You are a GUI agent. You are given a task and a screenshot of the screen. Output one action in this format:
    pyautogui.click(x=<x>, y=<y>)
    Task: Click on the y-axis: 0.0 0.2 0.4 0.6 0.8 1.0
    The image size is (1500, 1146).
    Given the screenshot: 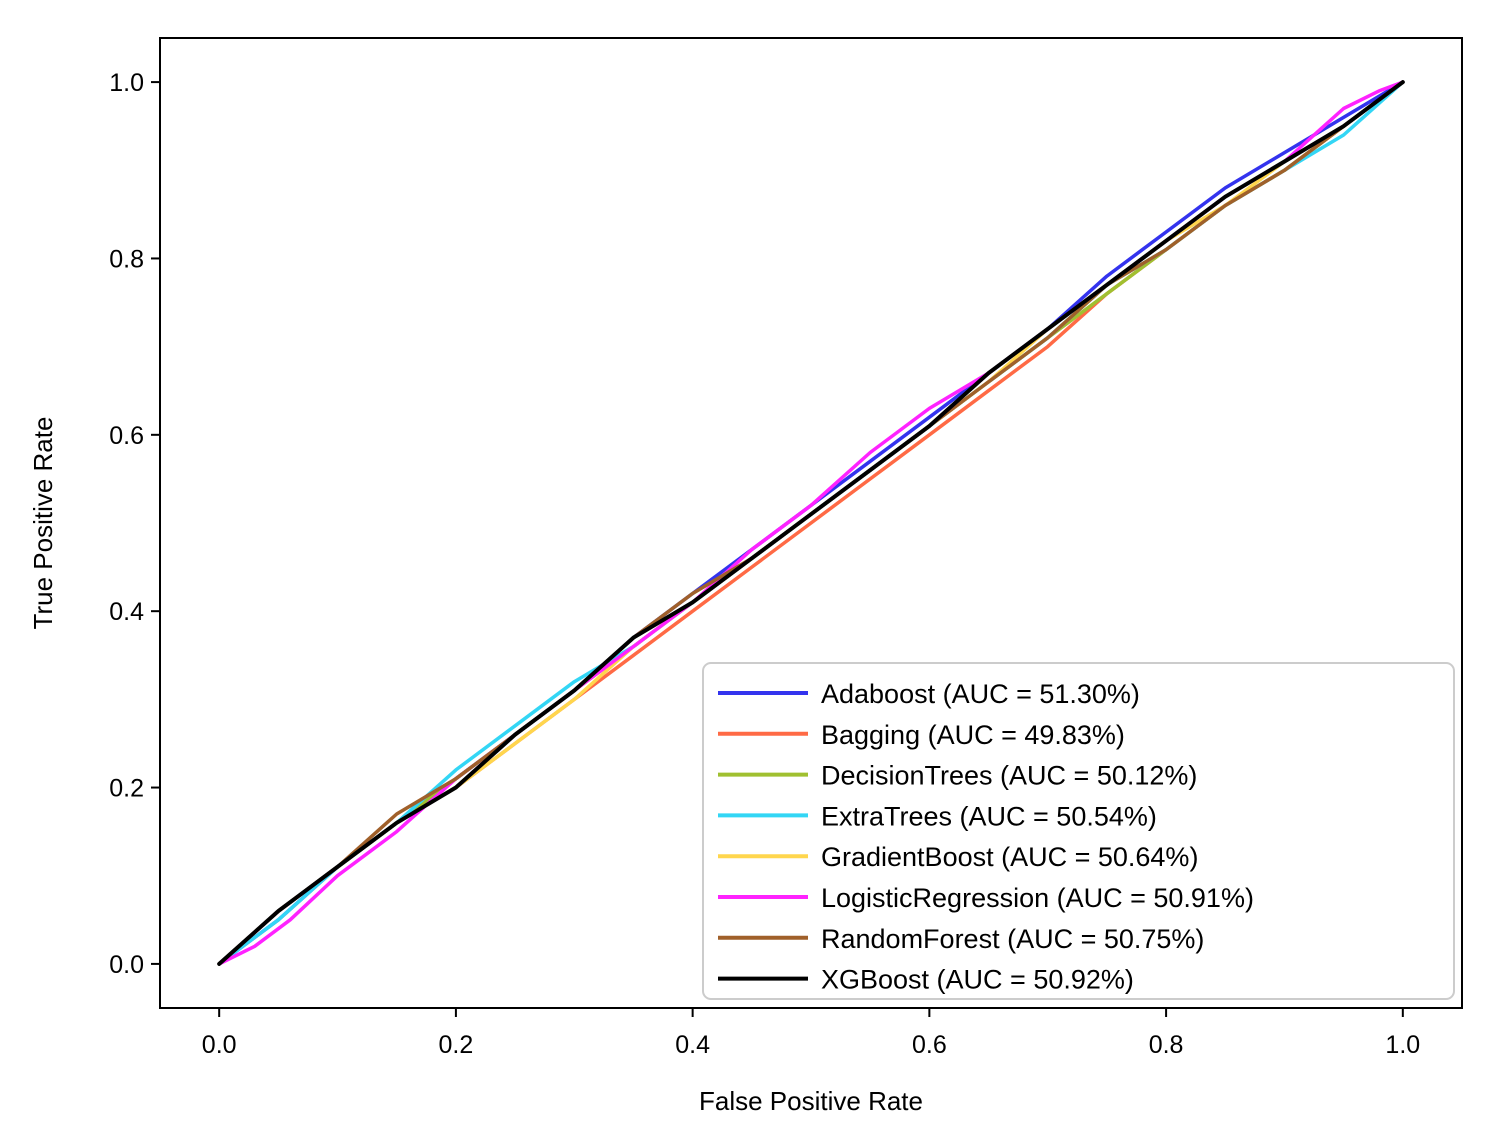 What is the action you would take?
    pyautogui.click(x=134, y=524)
    